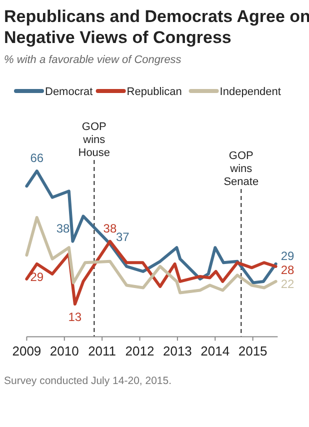 Image resolution: width=309 pixels, height=427 pixels. I want to click on legend-label: Republican, so click(154, 92).